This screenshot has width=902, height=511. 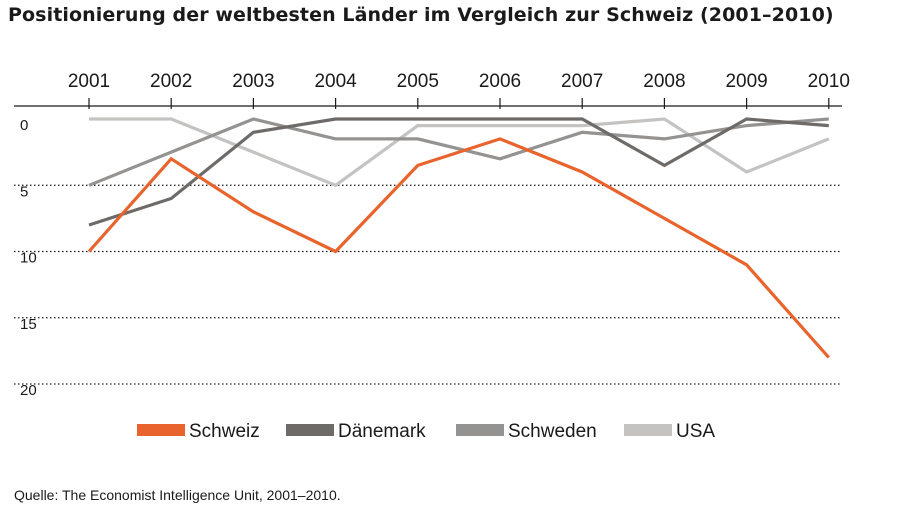 I want to click on x-tick-label: 2002, so click(x=171, y=81).